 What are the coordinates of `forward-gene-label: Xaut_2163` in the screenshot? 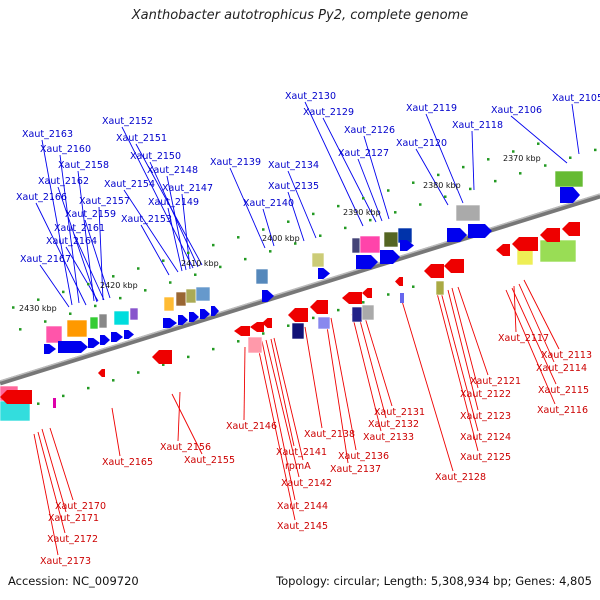 It's located at (47, 134).